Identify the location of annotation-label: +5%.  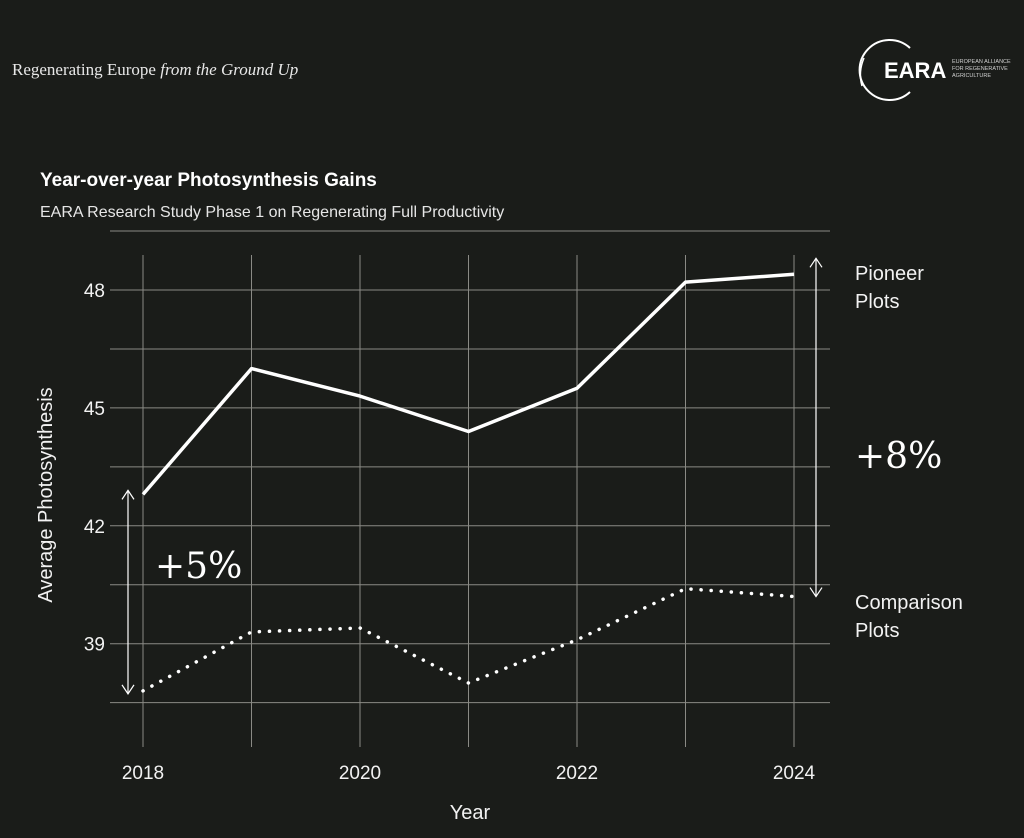
(198, 566).